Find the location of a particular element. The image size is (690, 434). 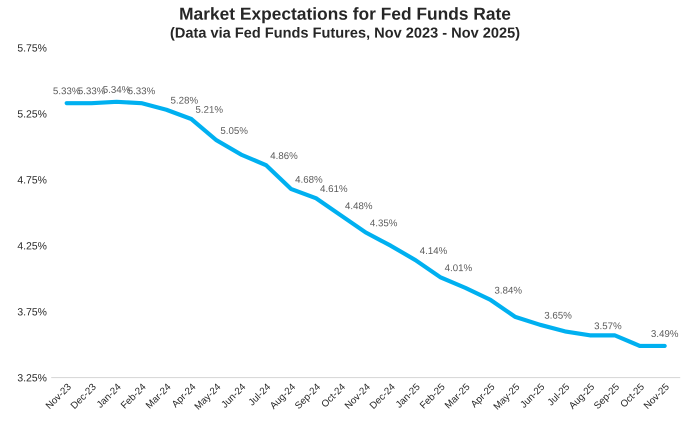

y-tick-label: 4.75% is located at coordinates (32, 180).